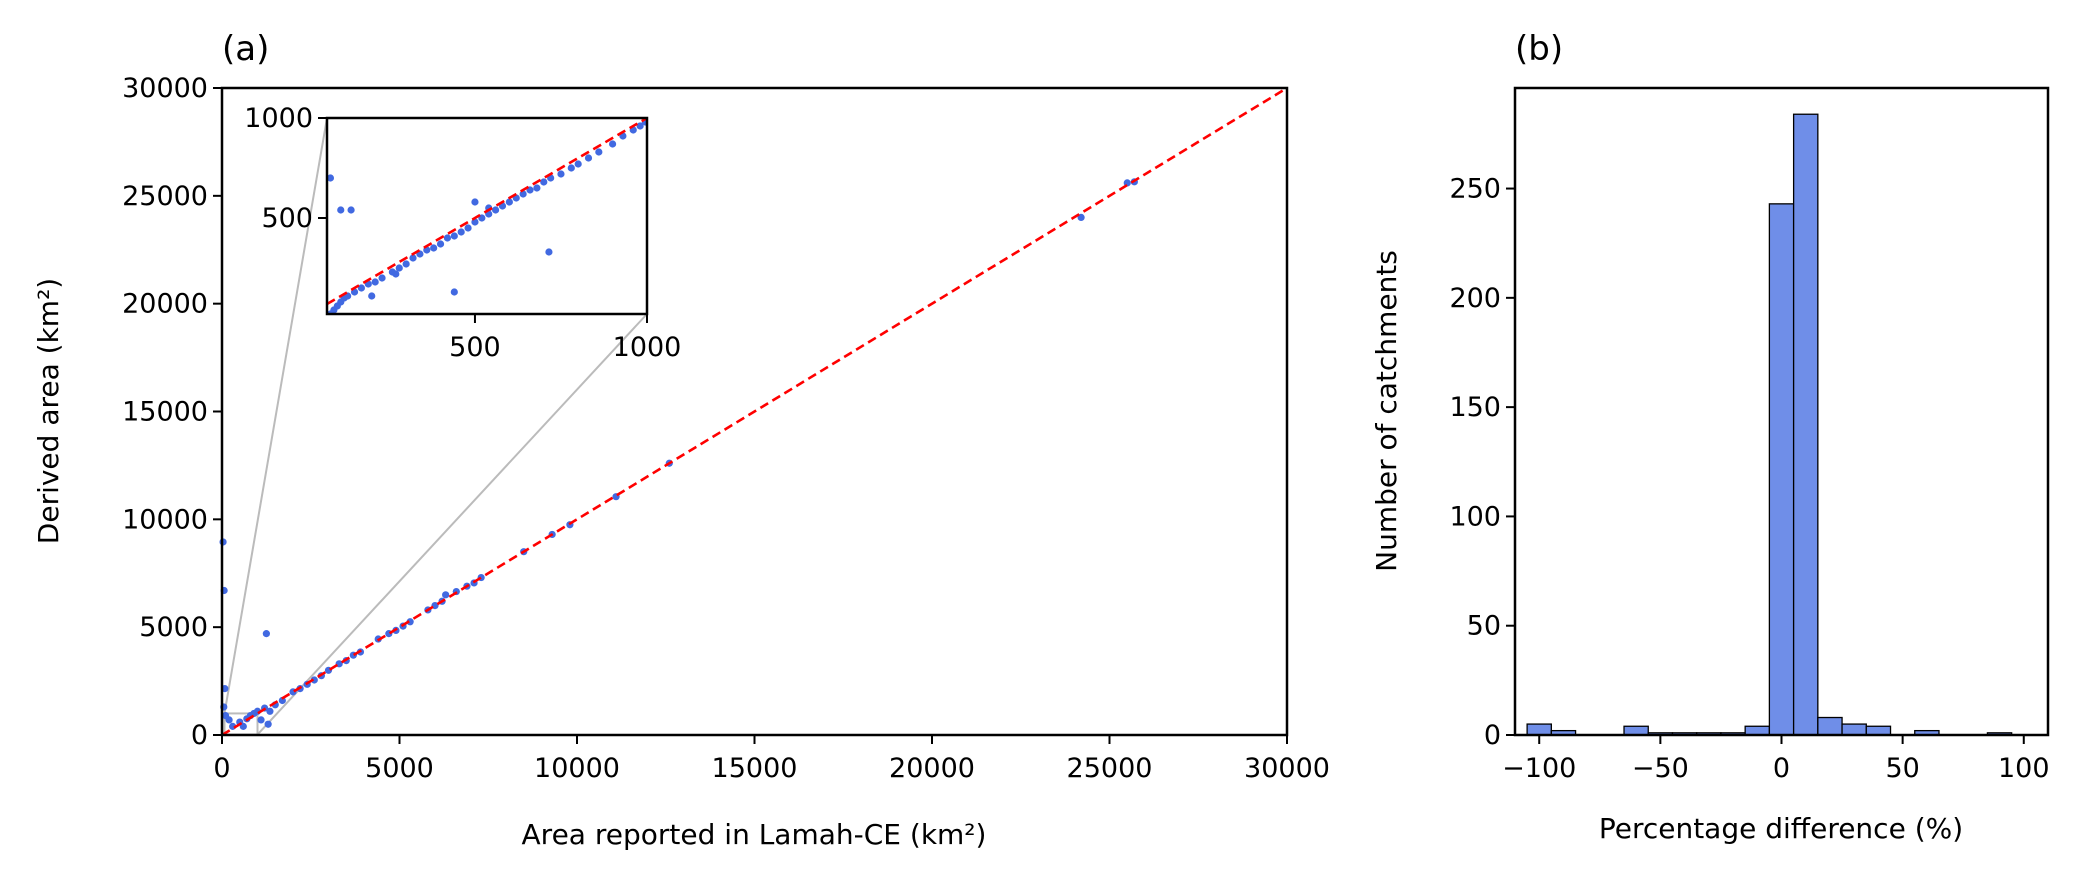  I want to click on y-tick-label: 25000, so click(165, 196).